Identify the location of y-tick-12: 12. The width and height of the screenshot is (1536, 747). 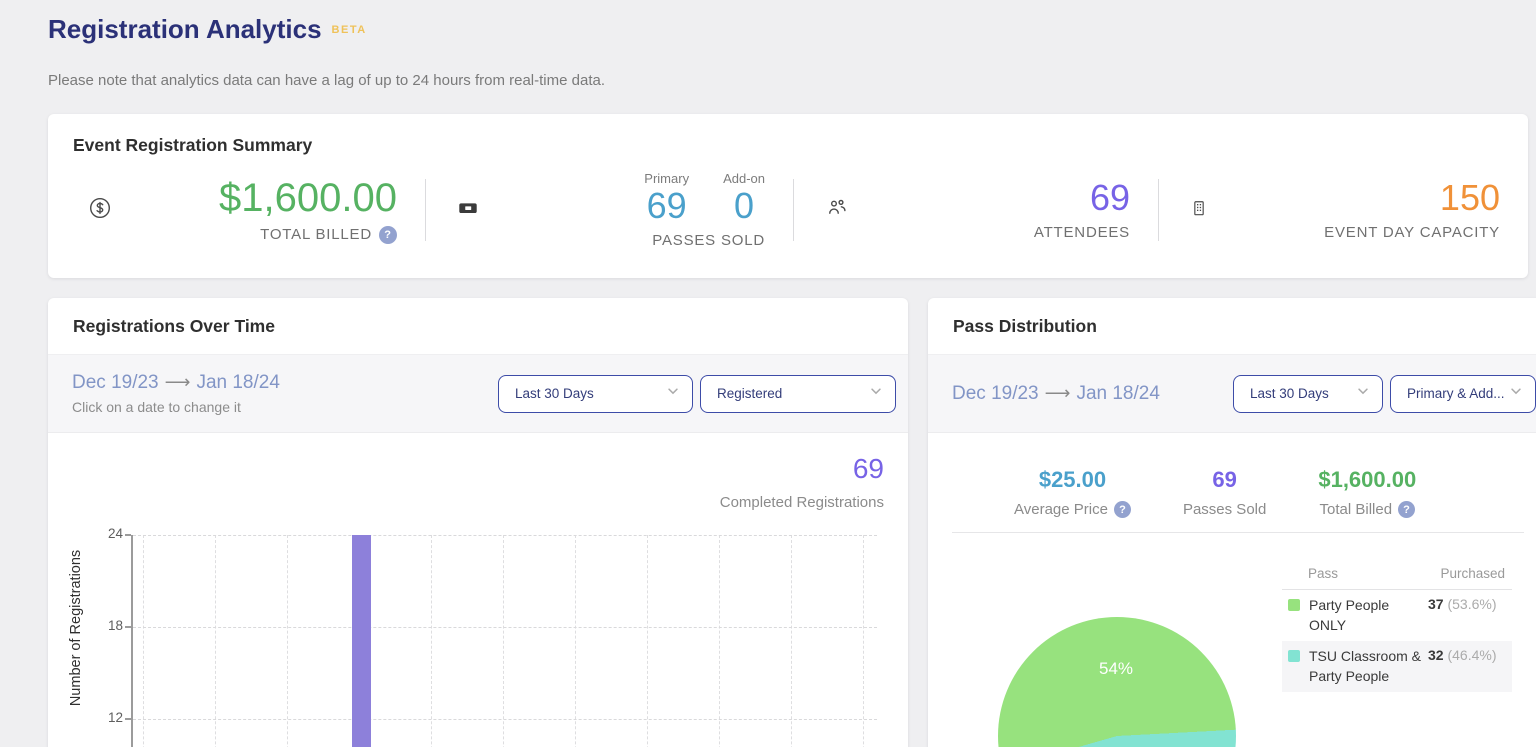
(115, 717).